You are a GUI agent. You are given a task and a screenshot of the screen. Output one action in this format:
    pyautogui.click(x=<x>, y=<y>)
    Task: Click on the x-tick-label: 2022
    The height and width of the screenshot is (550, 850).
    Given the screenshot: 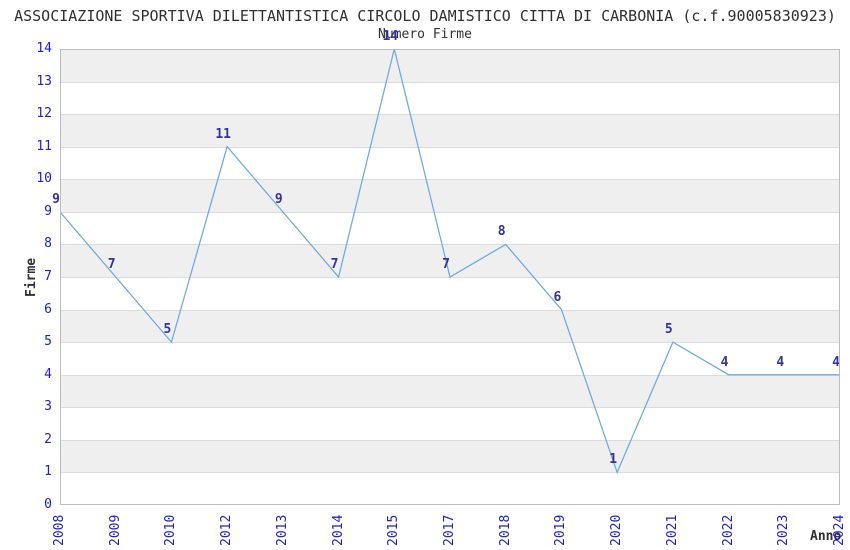 What is the action you would take?
    pyautogui.click(x=728, y=530)
    